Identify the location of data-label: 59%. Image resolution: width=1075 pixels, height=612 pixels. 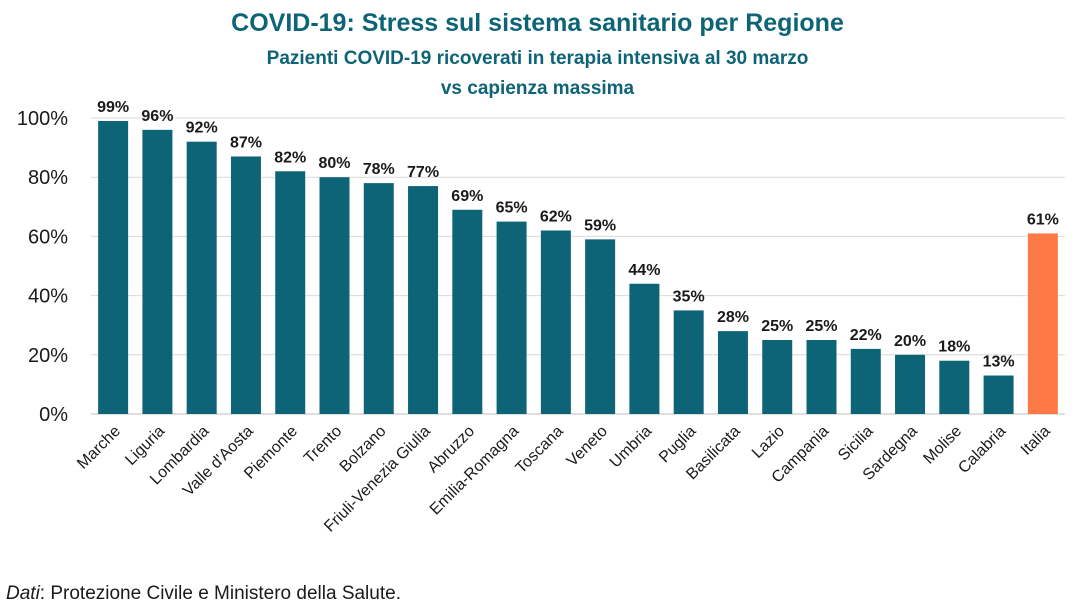
(600, 225).